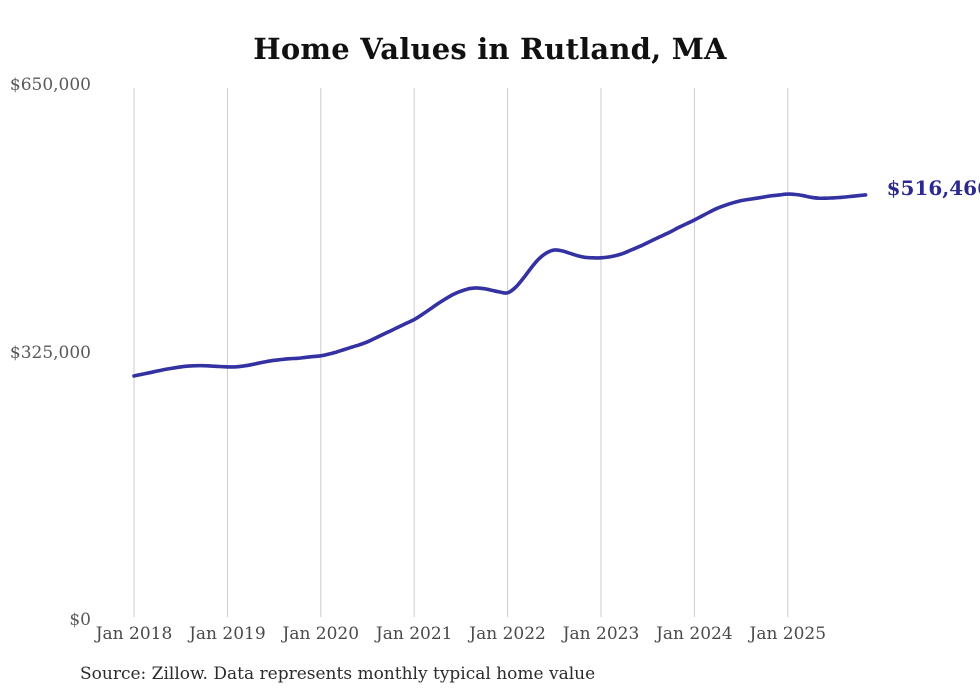 This screenshot has width=980, height=699. What do you see at coordinates (414, 634) in the screenshot?
I see `x-axis-tick-label: Jan 2021` at bounding box center [414, 634].